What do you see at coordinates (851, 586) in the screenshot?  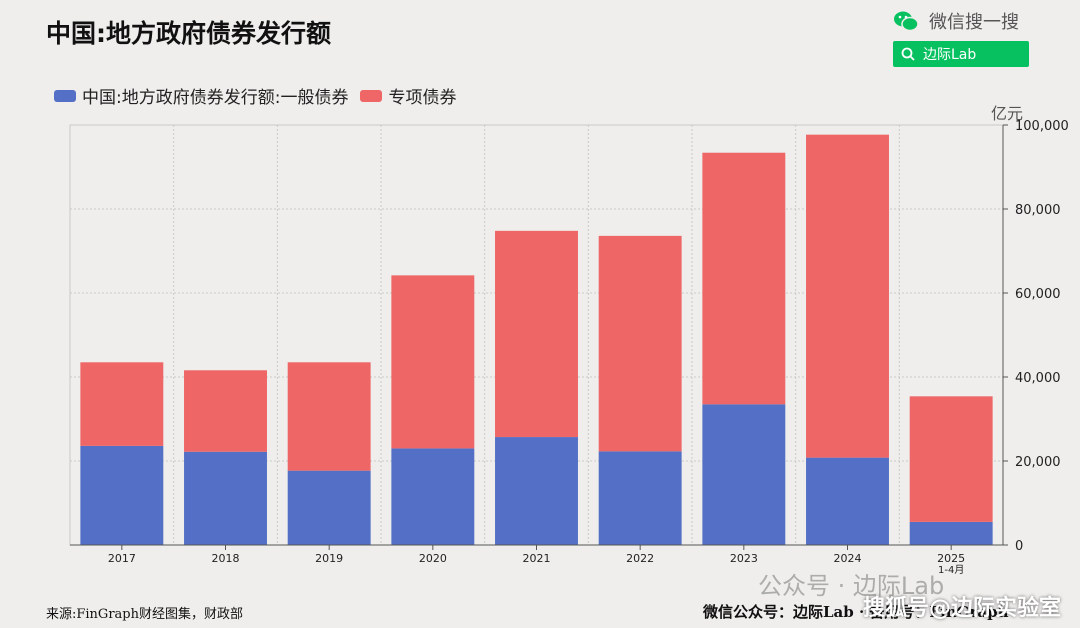 I see `watermark-wechat: 公众号 · 边际Lab` at bounding box center [851, 586].